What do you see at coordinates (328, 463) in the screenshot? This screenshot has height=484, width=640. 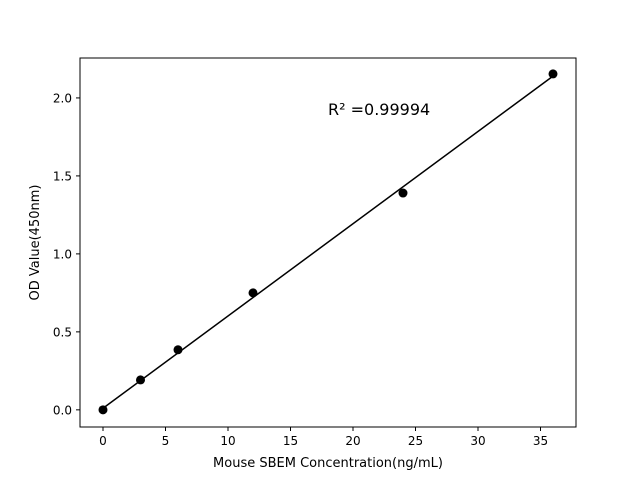 I see `x-axis-label: Mouse SBEM Concentration(ng/mL)` at bounding box center [328, 463].